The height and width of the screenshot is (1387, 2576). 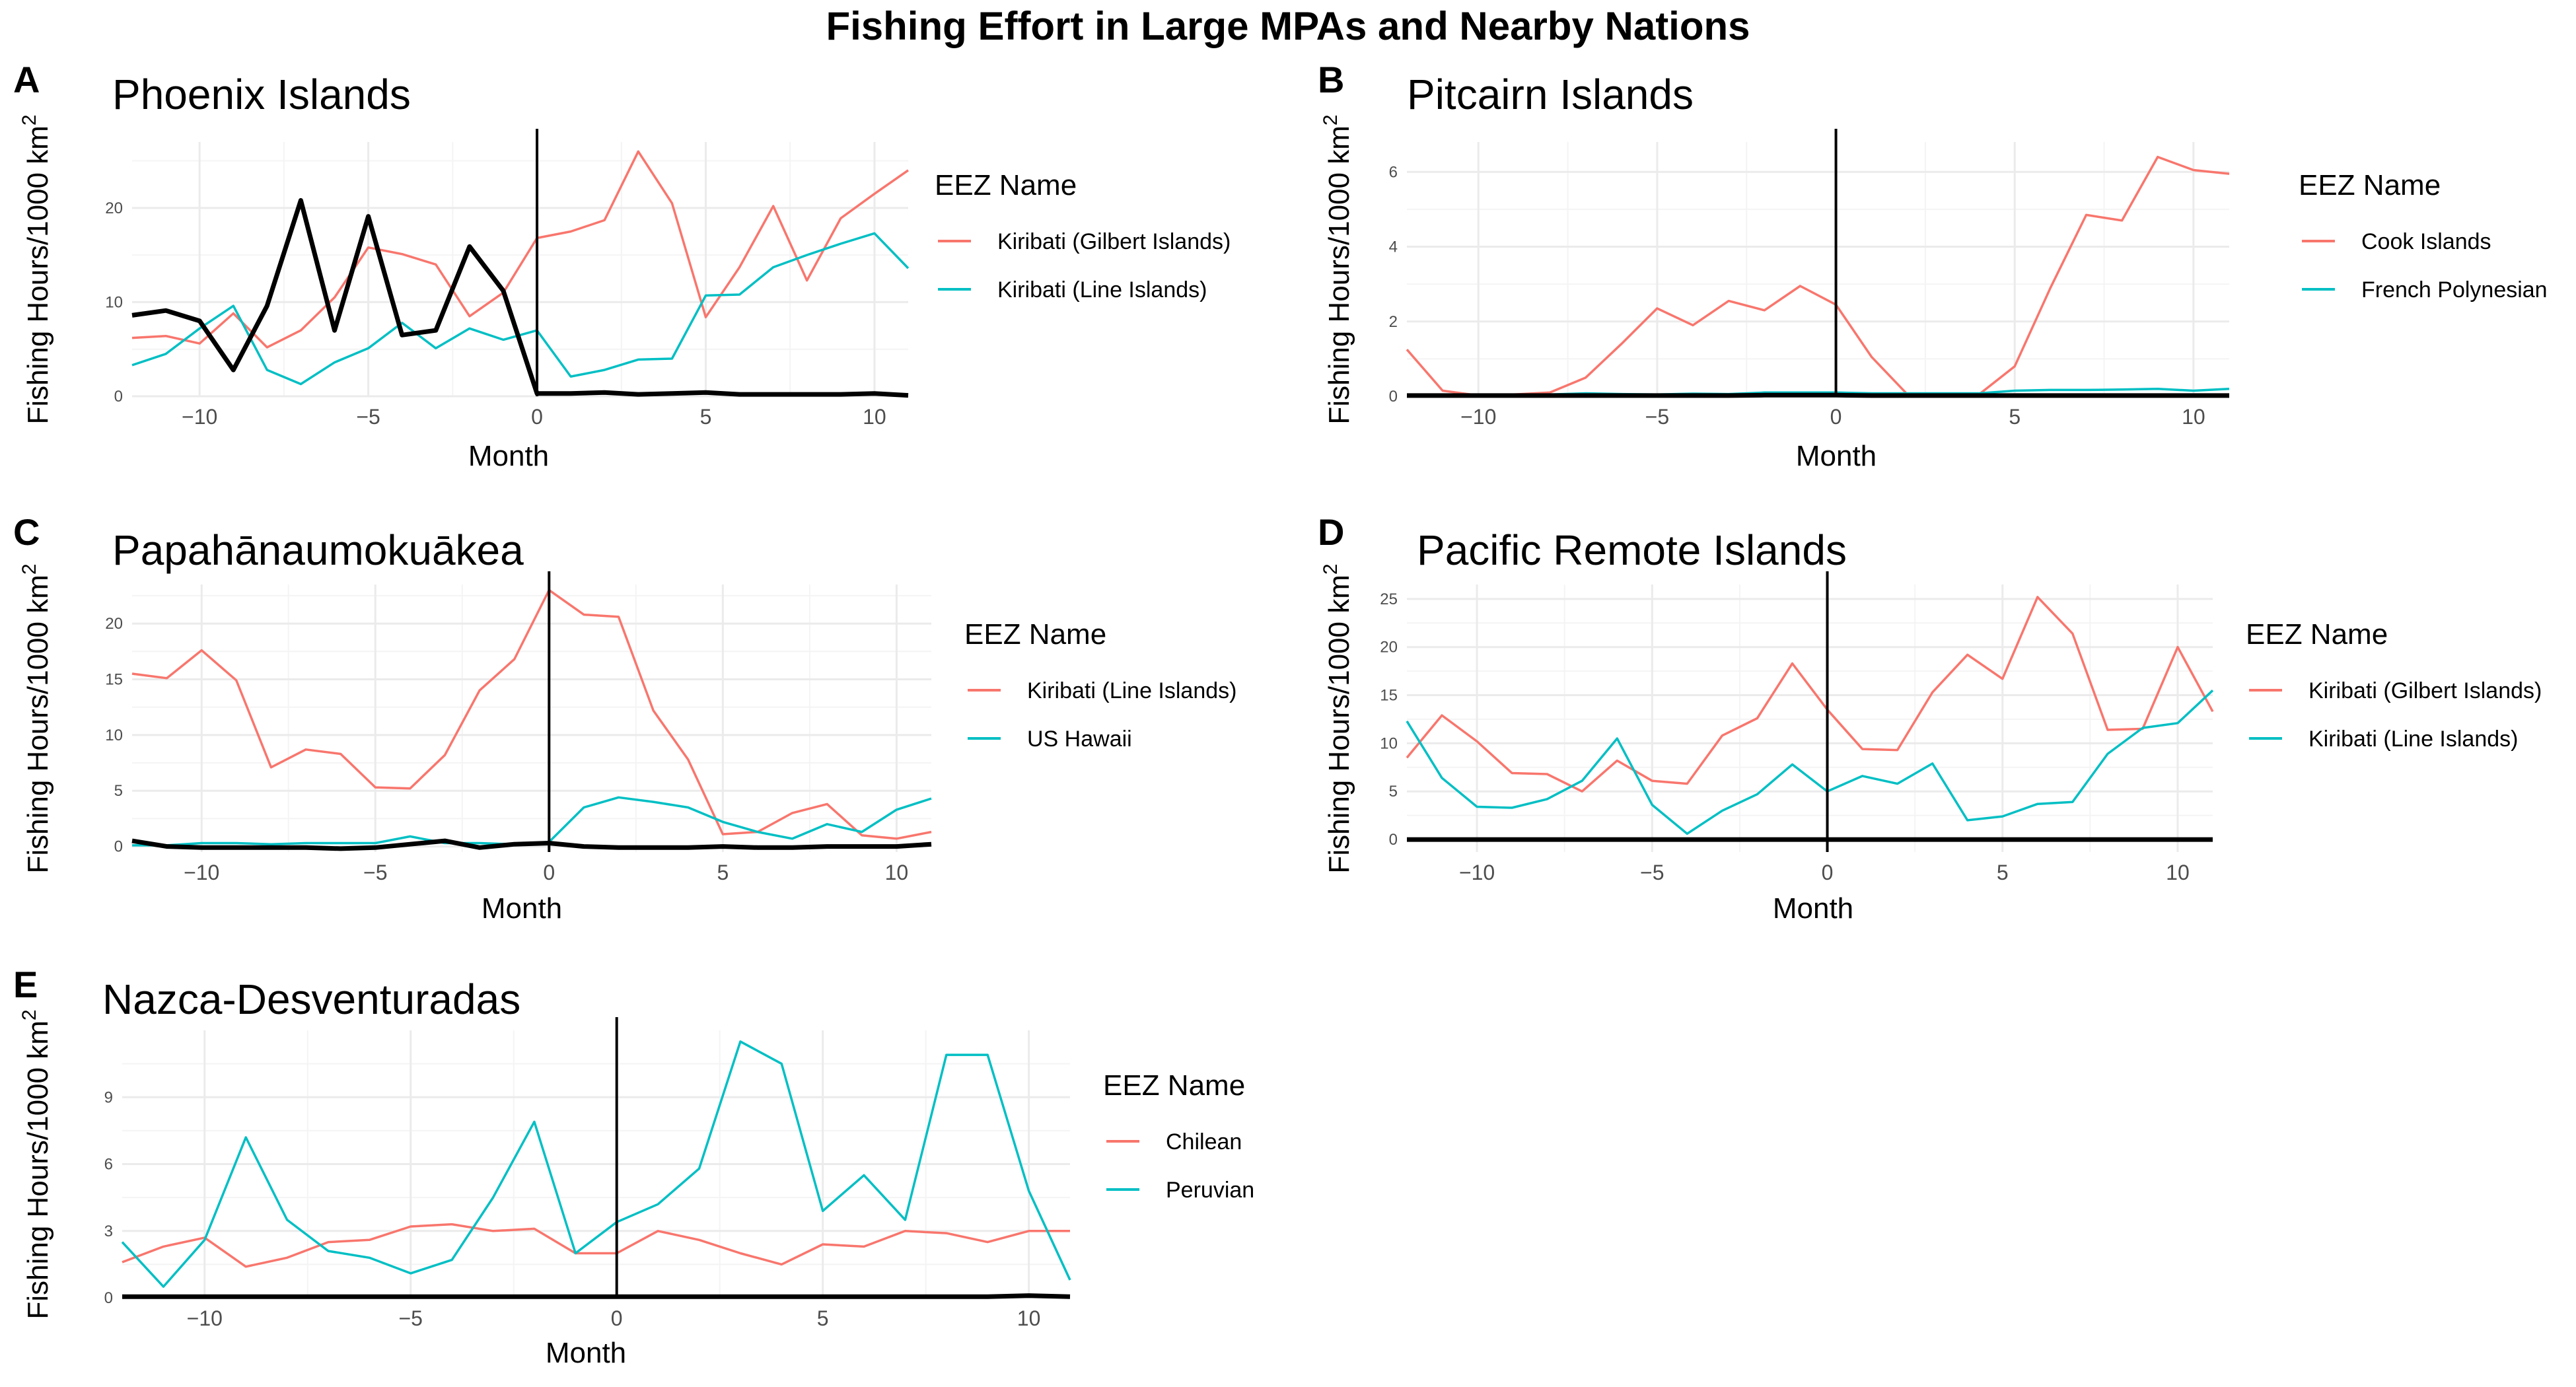 What do you see at coordinates (27, 79) in the screenshot?
I see `panel-letter: A` at bounding box center [27, 79].